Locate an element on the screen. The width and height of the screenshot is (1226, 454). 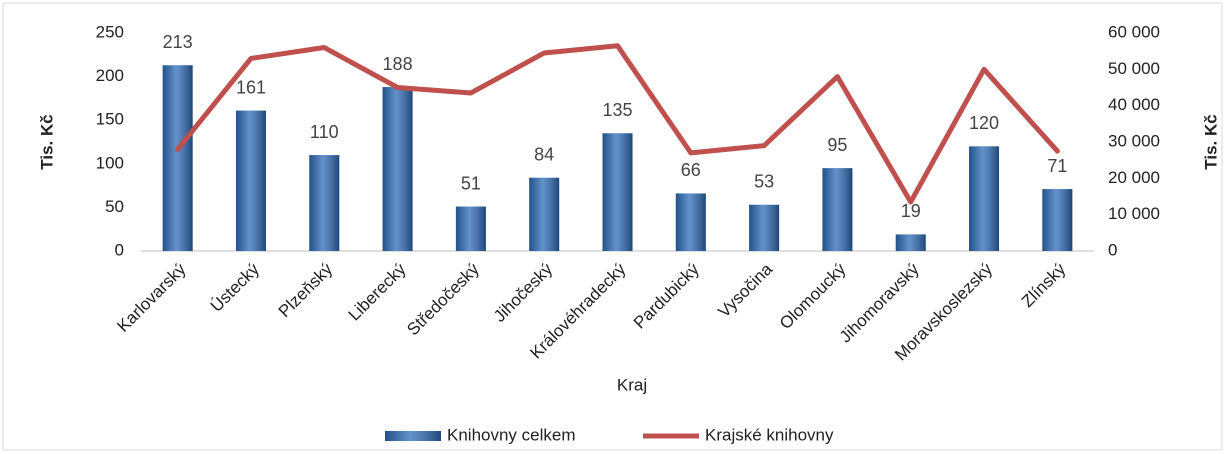
data-label: 53 is located at coordinates (764, 182).